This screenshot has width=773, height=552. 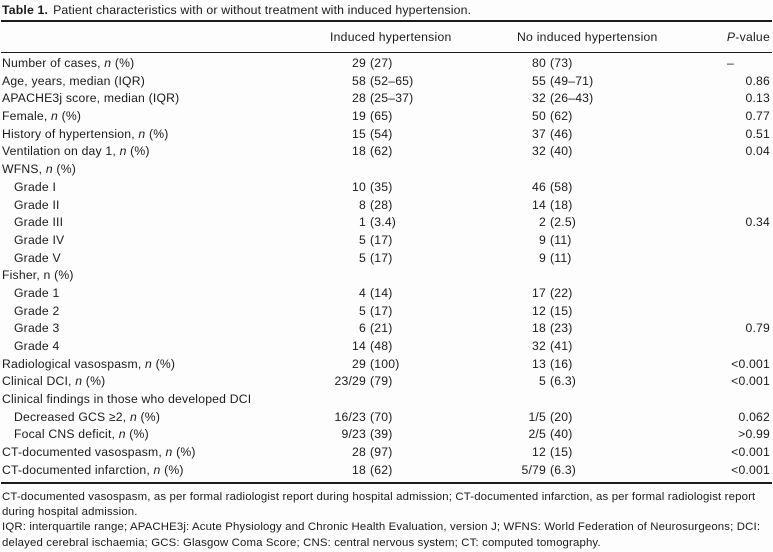 What do you see at coordinates (754, 434) in the screenshot?
I see `cell-p-value: >0.99` at bounding box center [754, 434].